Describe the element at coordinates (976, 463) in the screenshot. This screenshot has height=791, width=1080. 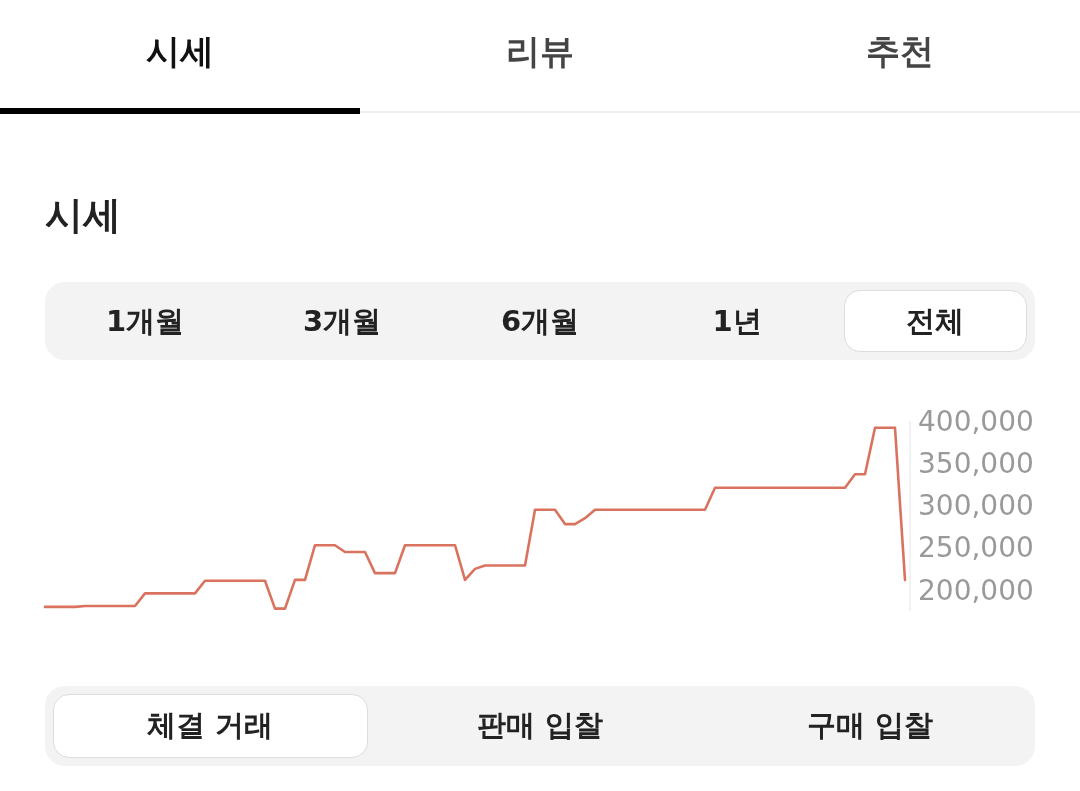
I see `y-tick-label: 350,000` at that location.